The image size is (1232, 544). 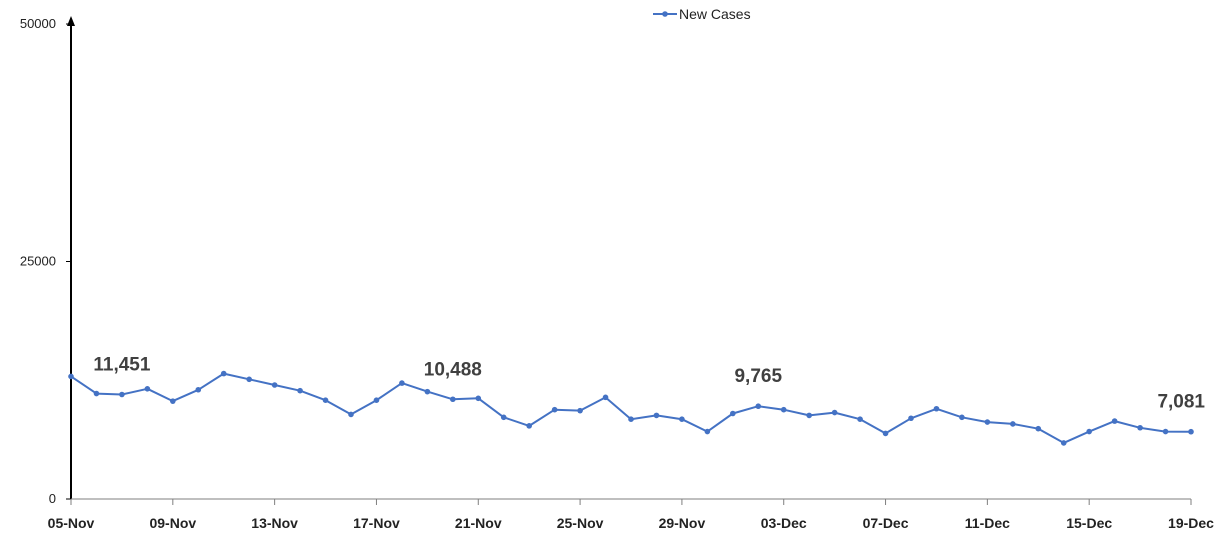 I want to click on data-label: 10,488, so click(x=453, y=369).